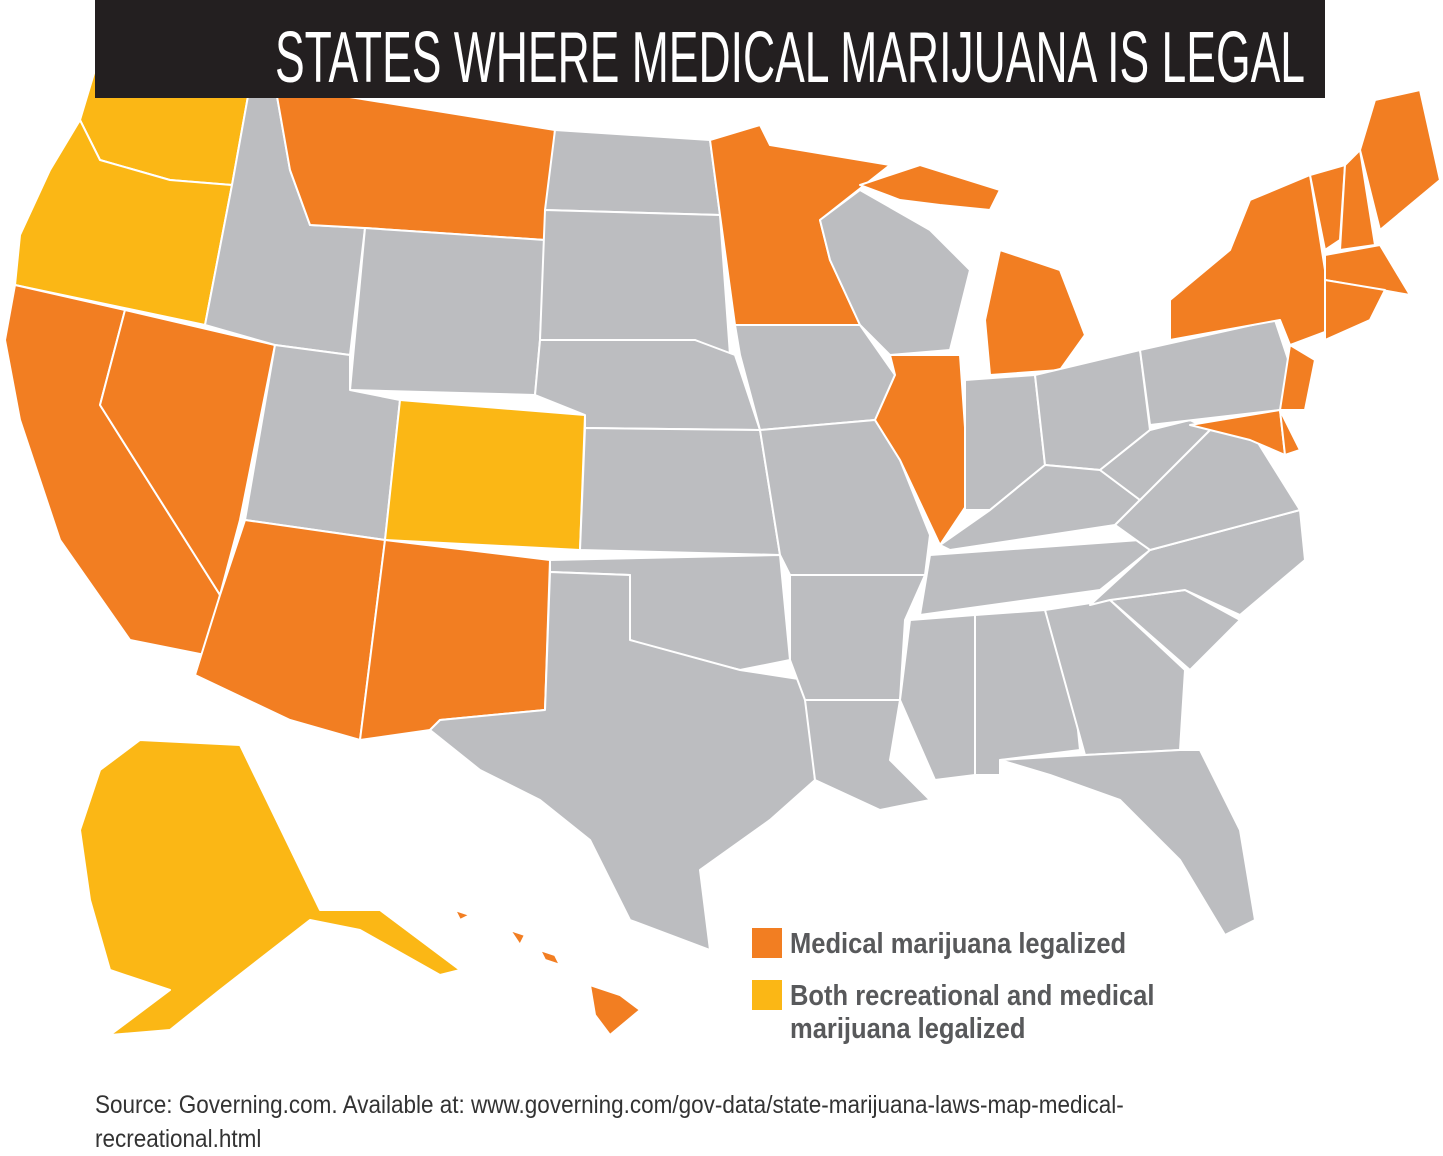 This screenshot has height=1156, width=1443. Describe the element at coordinates (958, 944) in the screenshot. I see `legend-label: Medical marijuana legalized` at that location.